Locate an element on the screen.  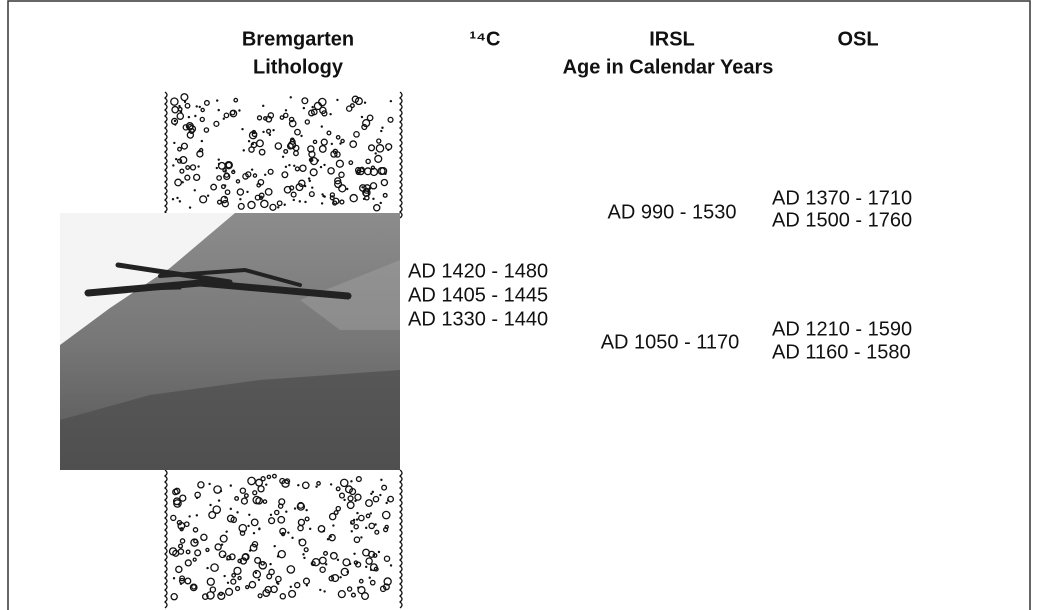
header: ¹⁴C is located at coordinates (485, 39).